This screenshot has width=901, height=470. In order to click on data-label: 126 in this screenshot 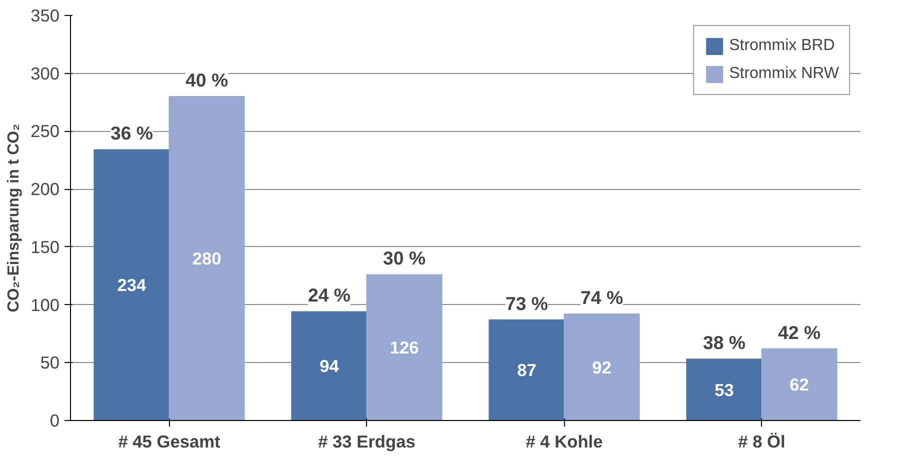, I will do `click(405, 348)`.